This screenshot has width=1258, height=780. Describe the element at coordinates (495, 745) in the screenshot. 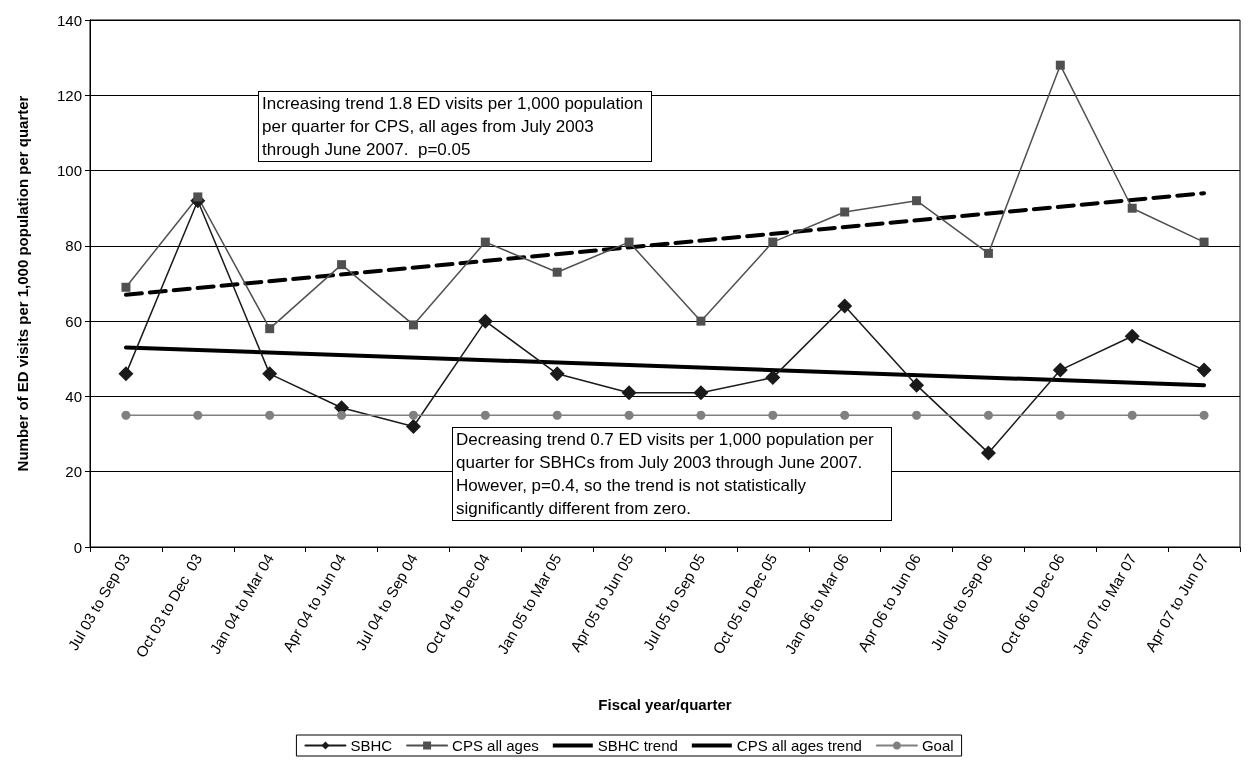

I see `legend-label: CPS all ages` at that location.